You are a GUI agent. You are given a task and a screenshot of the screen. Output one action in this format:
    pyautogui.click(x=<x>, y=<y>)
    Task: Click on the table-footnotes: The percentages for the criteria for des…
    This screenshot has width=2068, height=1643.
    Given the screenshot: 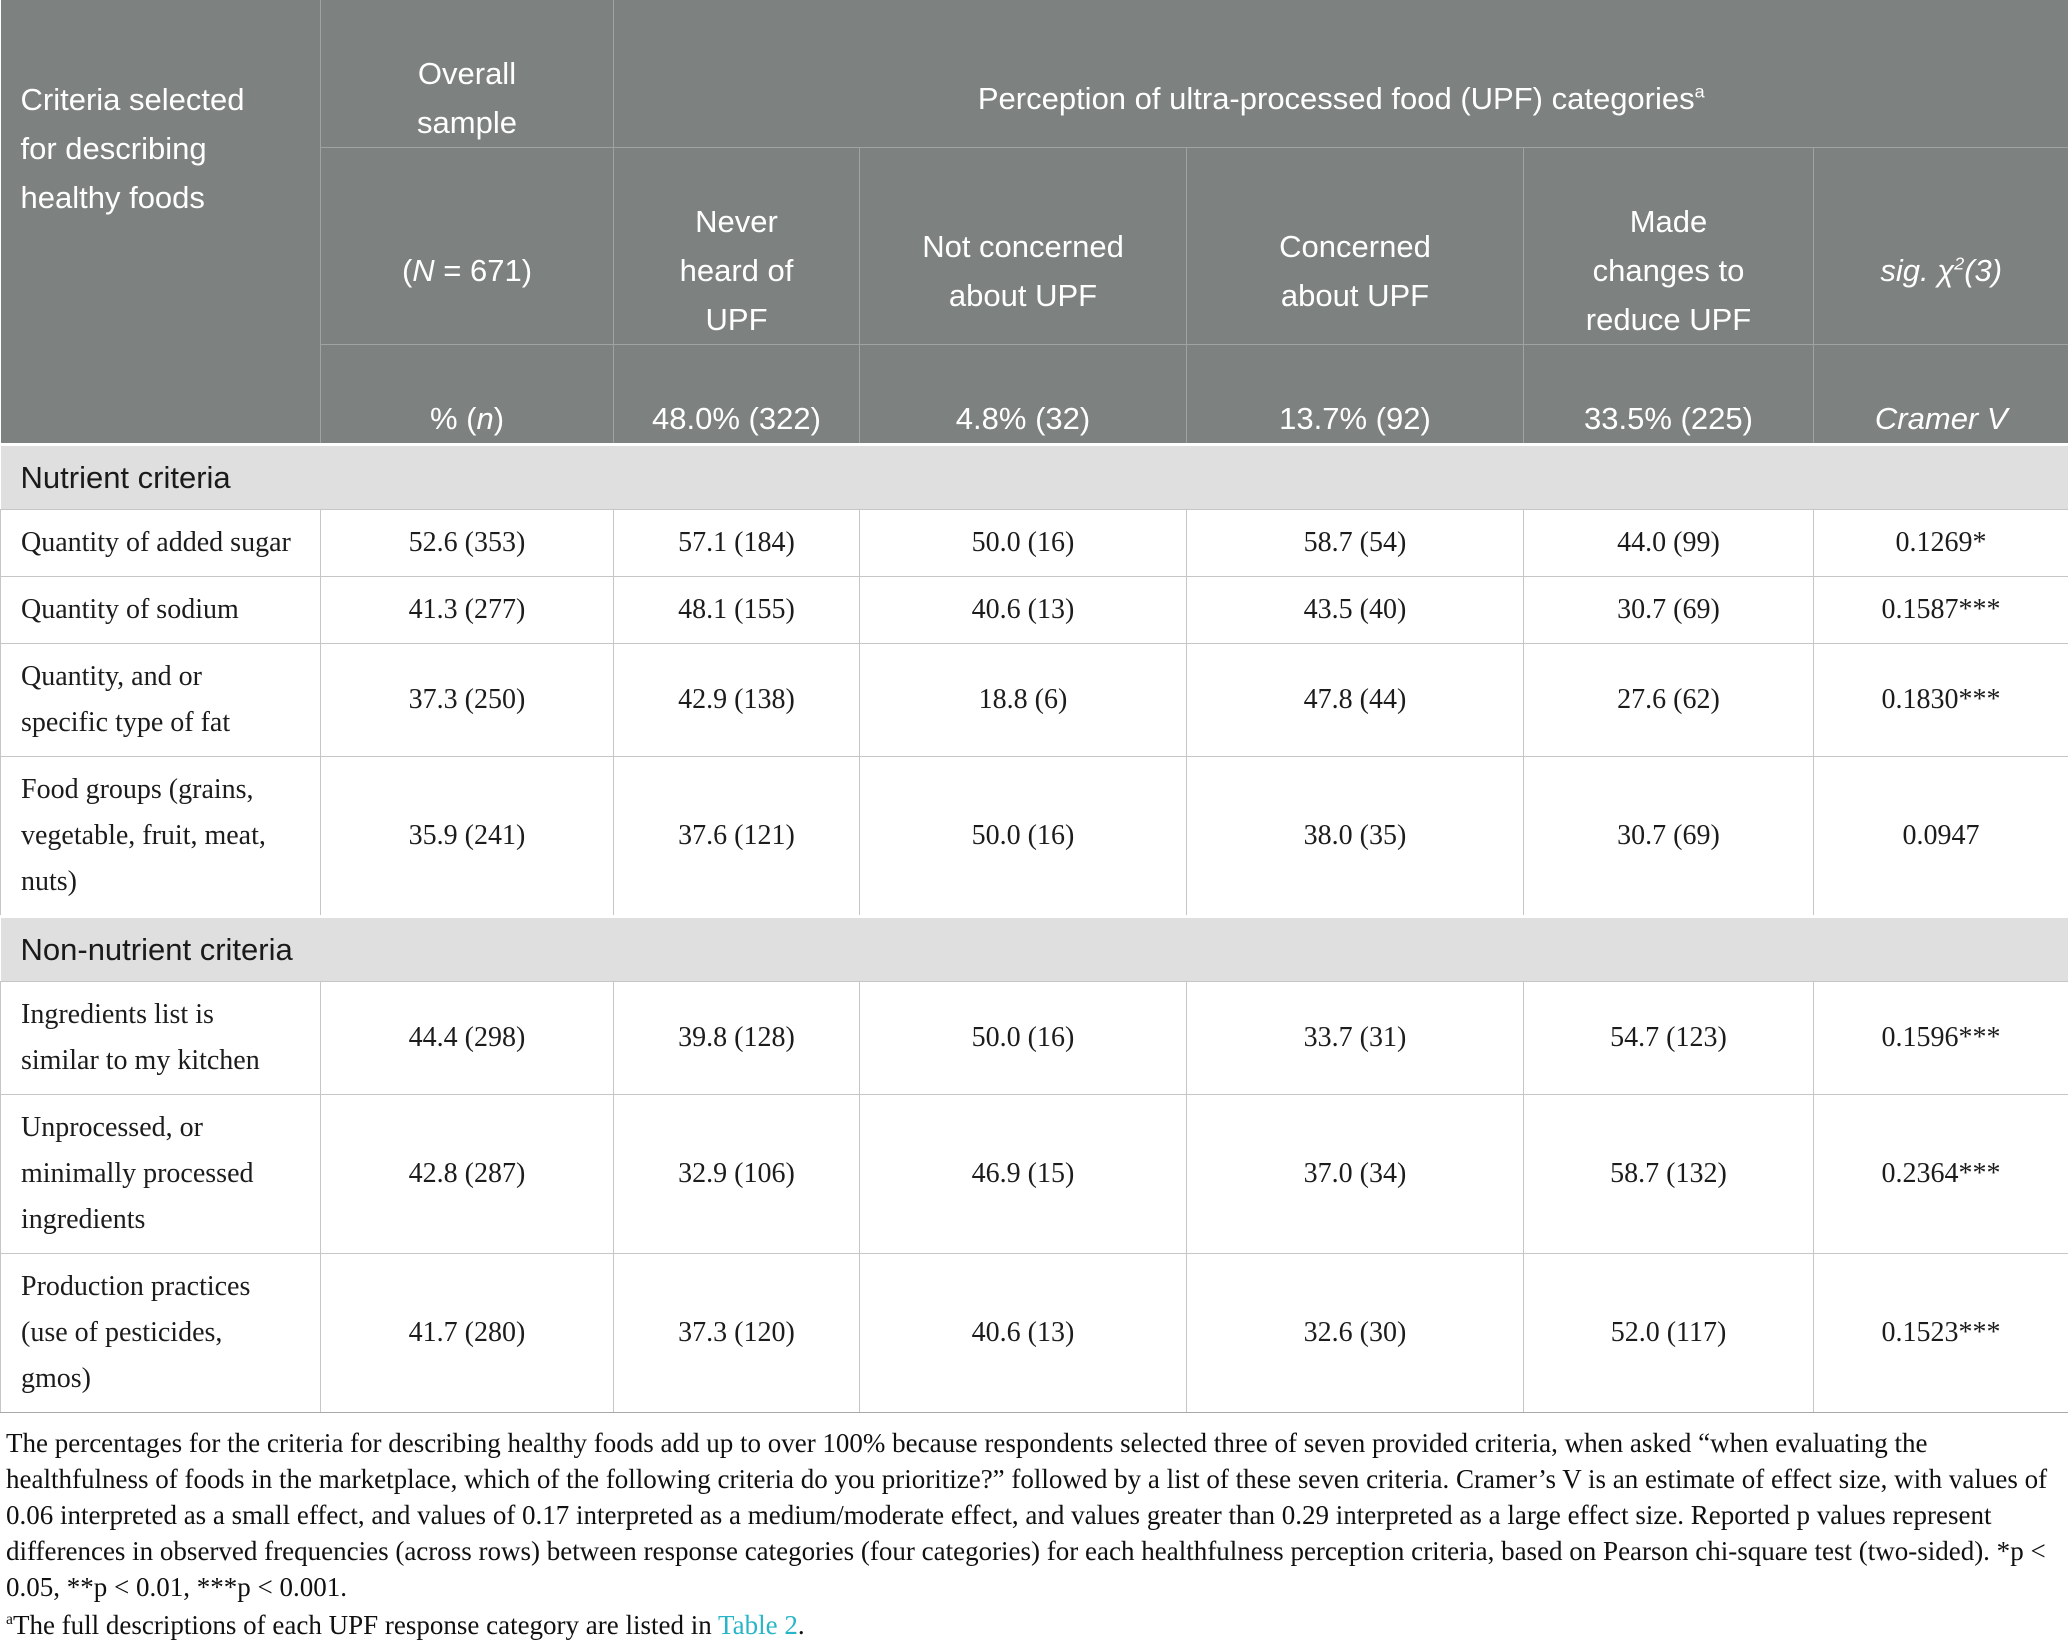 What is the action you would take?
    pyautogui.click(x=1034, y=1528)
    